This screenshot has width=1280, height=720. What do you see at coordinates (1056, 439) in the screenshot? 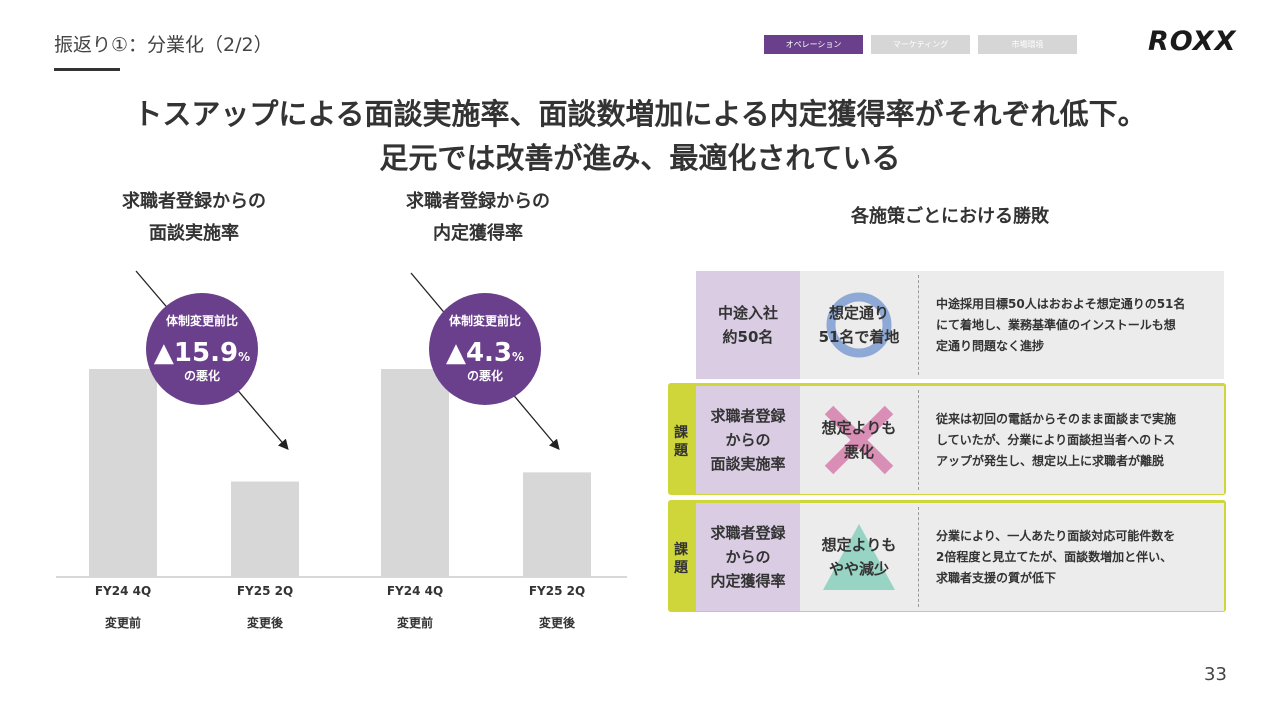
I see `row-2-desc-line-2: していたが、分業により面談担当者へのトス` at bounding box center [1056, 439].